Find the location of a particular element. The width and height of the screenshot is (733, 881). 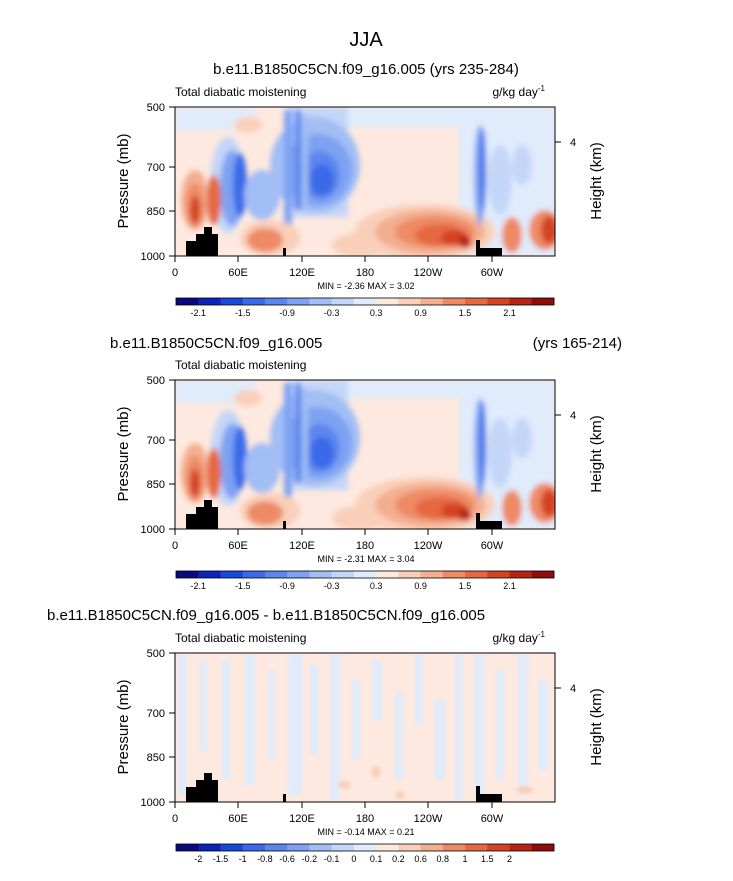

panel-1-units-exp: -1 is located at coordinates (542, 88).